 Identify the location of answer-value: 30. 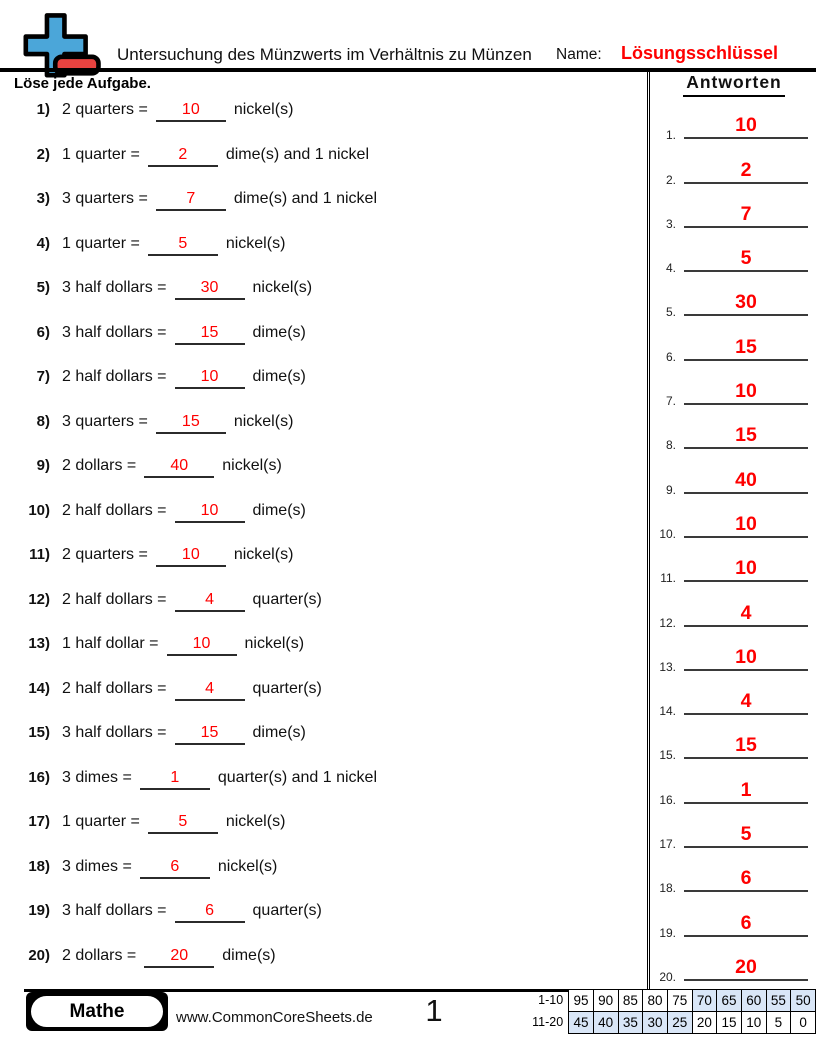
(746, 302).